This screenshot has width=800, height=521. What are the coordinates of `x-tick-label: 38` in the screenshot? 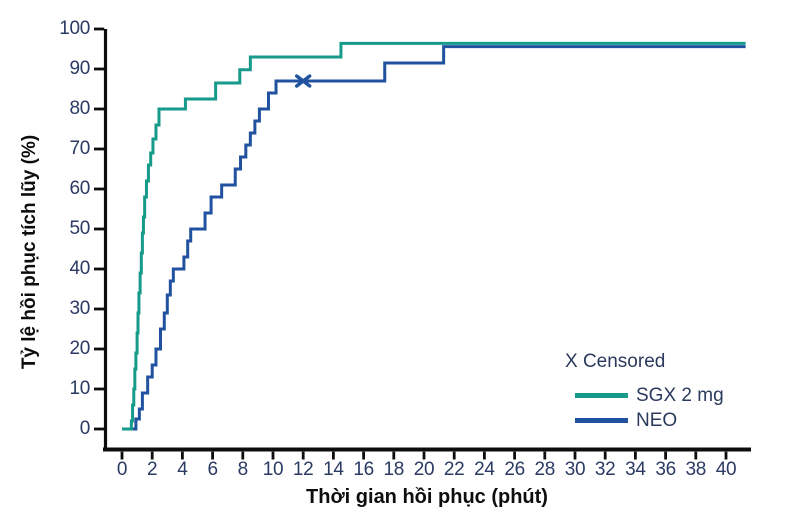 It's located at (696, 469).